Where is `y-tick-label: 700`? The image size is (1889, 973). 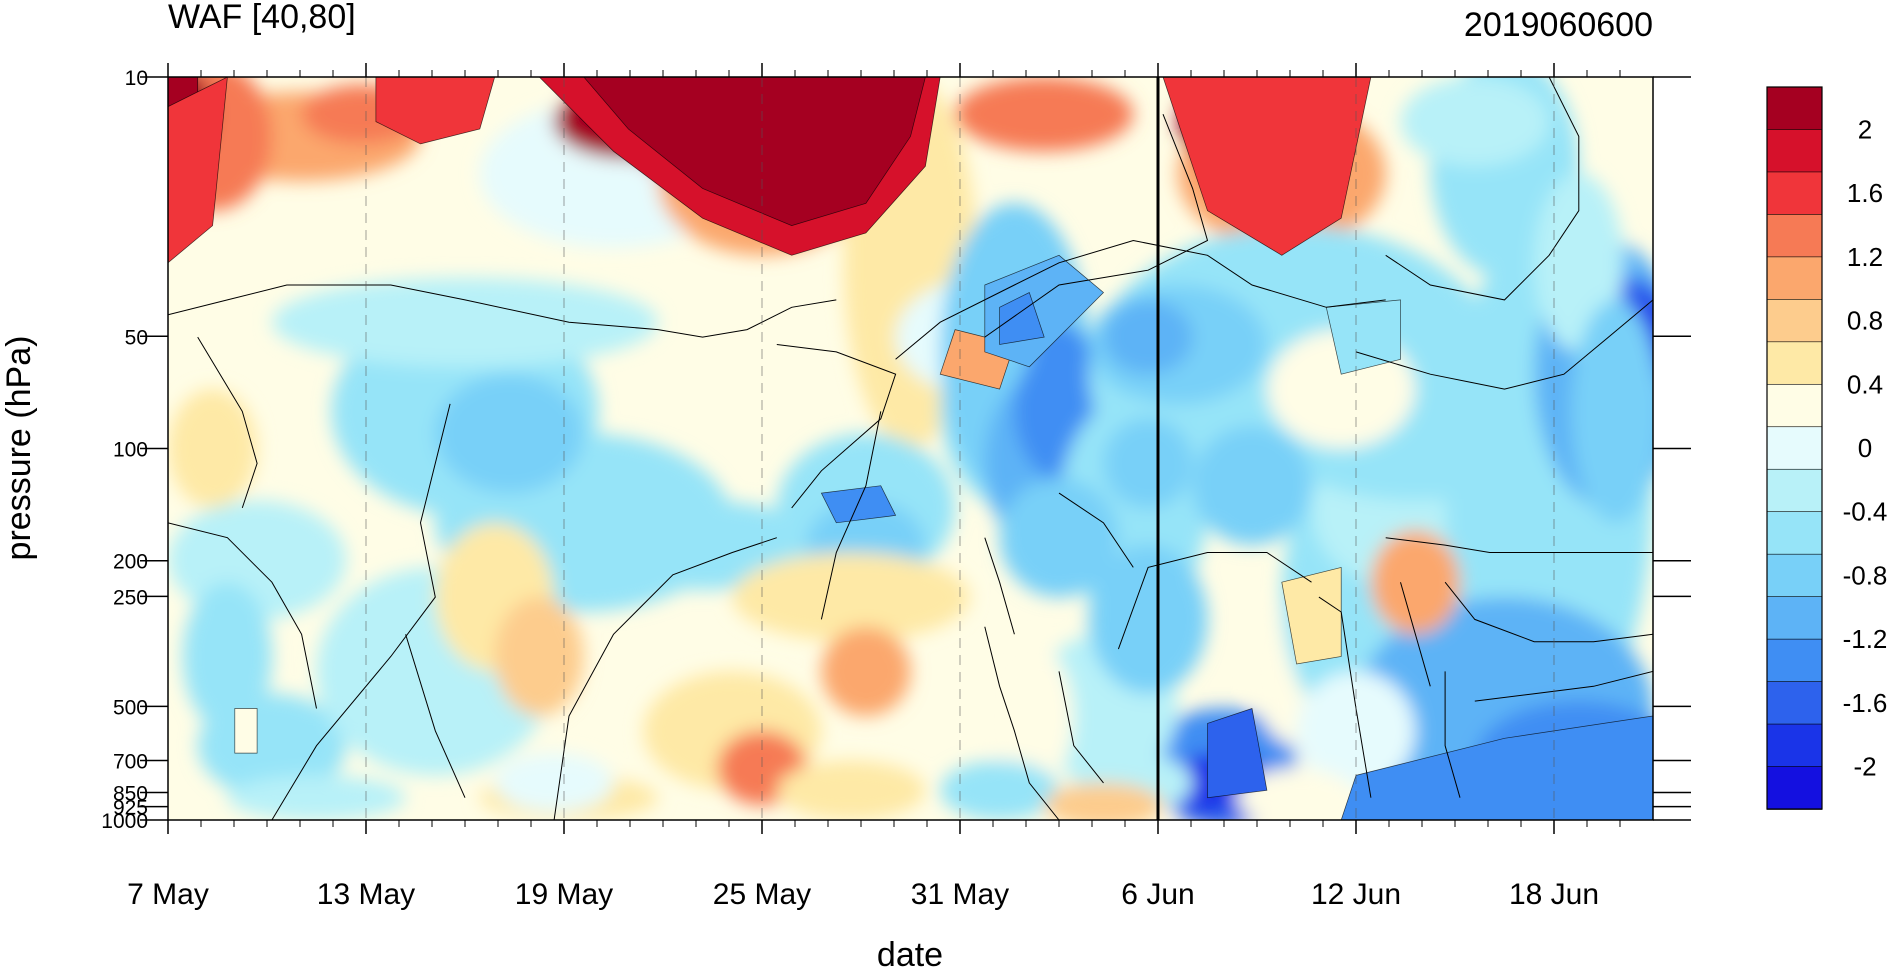
y-tick-label: 700 is located at coordinates (130, 762).